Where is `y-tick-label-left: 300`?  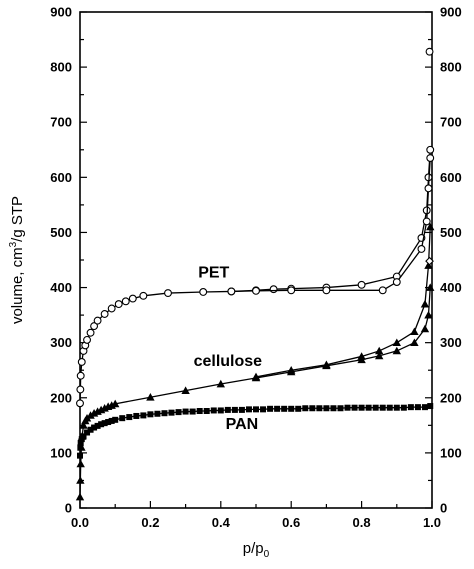 y-tick-label-left: 300 is located at coordinates (61, 342).